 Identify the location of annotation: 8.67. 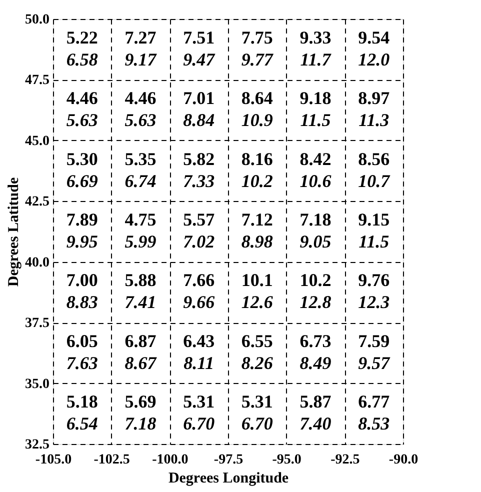
(141, 362).